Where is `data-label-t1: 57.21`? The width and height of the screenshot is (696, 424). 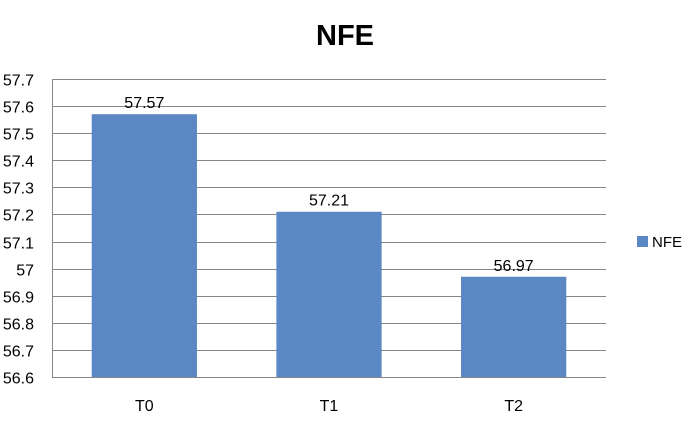 data-label-t1: 57.21 is located at coordinates (329, 201).